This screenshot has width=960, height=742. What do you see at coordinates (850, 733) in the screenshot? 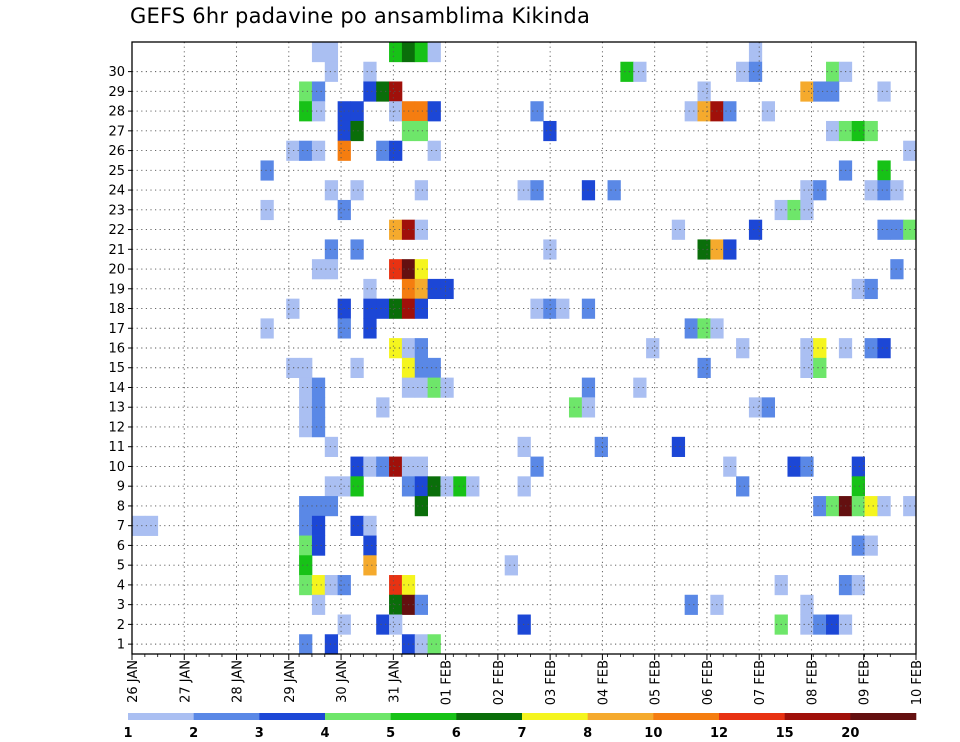
I see `colorbar-label: 20` at bounding box center [850, 733].